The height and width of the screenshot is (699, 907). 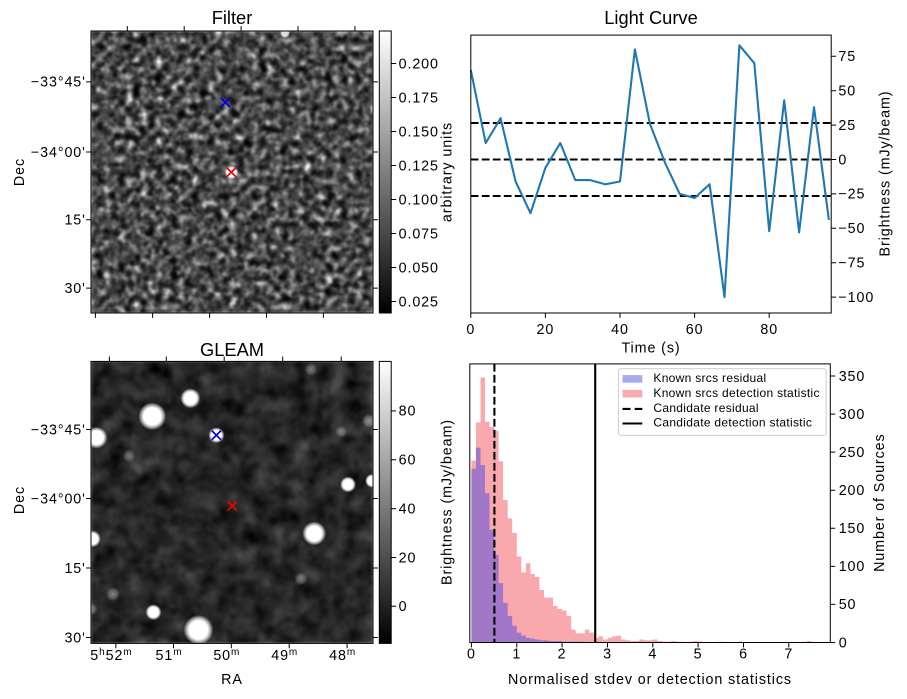 What do you see at coordinates (232, 349) in the screenshot?
I see `svg-text: GLEAM` at bounding box center [232, 349].